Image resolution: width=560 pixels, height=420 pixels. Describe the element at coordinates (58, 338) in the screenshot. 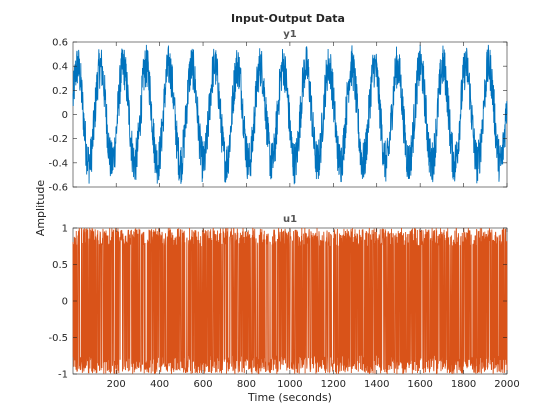

I see `y-tick-label: -0.5` at that location.